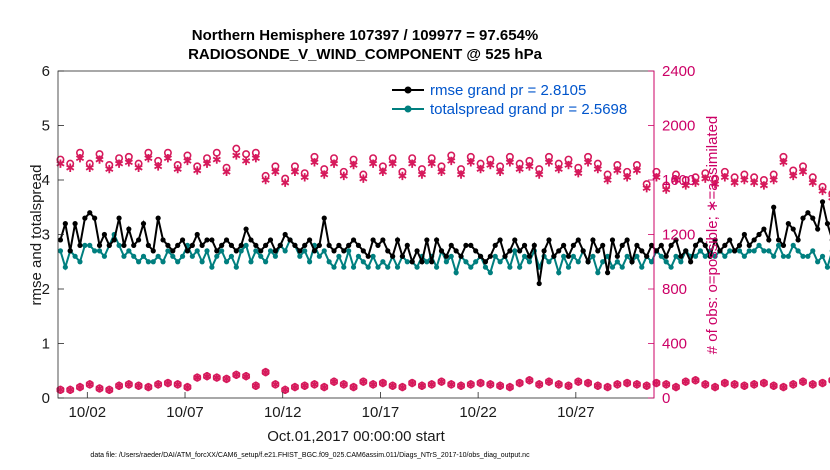  Describe the element at coordinates (185, 412) in the screenshot. I see `x-tick-label: 10/07` at that location.